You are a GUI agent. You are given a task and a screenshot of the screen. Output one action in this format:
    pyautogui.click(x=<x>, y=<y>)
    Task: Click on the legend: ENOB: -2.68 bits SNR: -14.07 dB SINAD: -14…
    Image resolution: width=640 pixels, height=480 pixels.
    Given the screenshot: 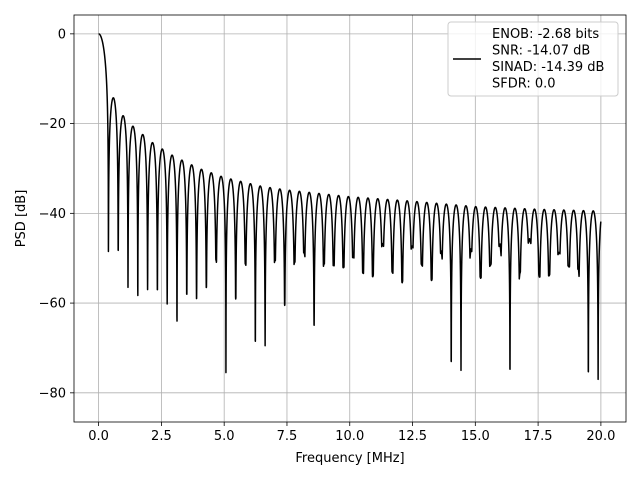 What is the action you would take?
    pyautogui.click(x=533, y=59)
    